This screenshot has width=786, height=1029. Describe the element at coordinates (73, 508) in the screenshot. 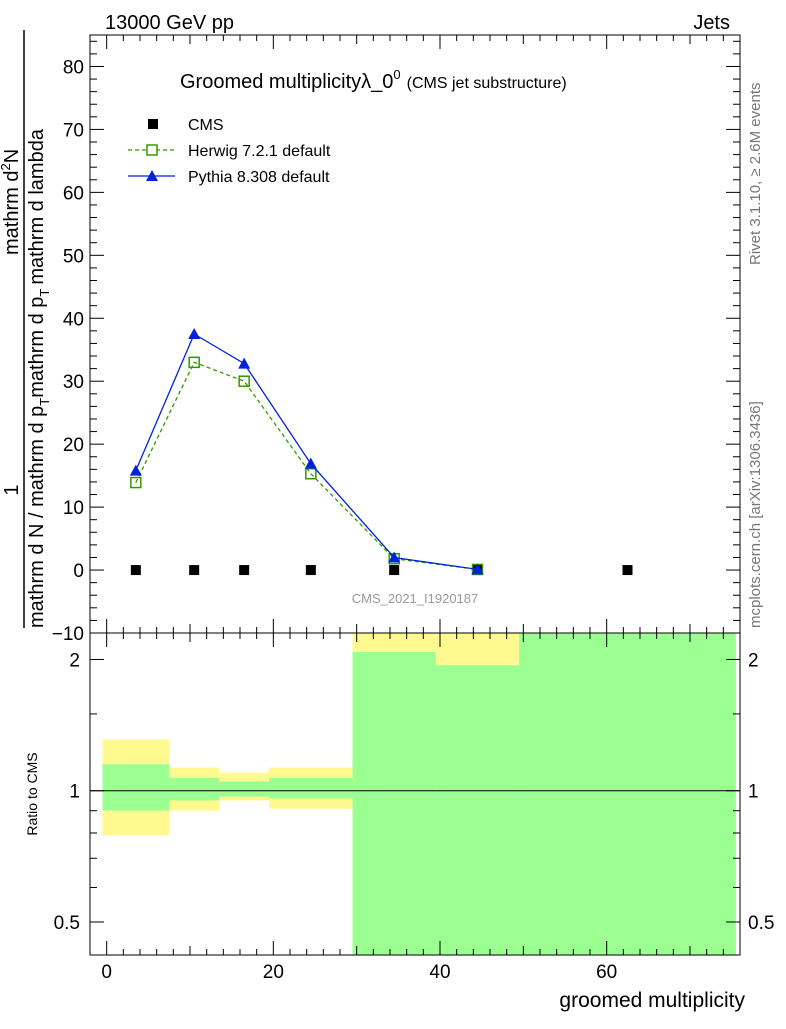

I see `y-tick-label: 10` at that location.